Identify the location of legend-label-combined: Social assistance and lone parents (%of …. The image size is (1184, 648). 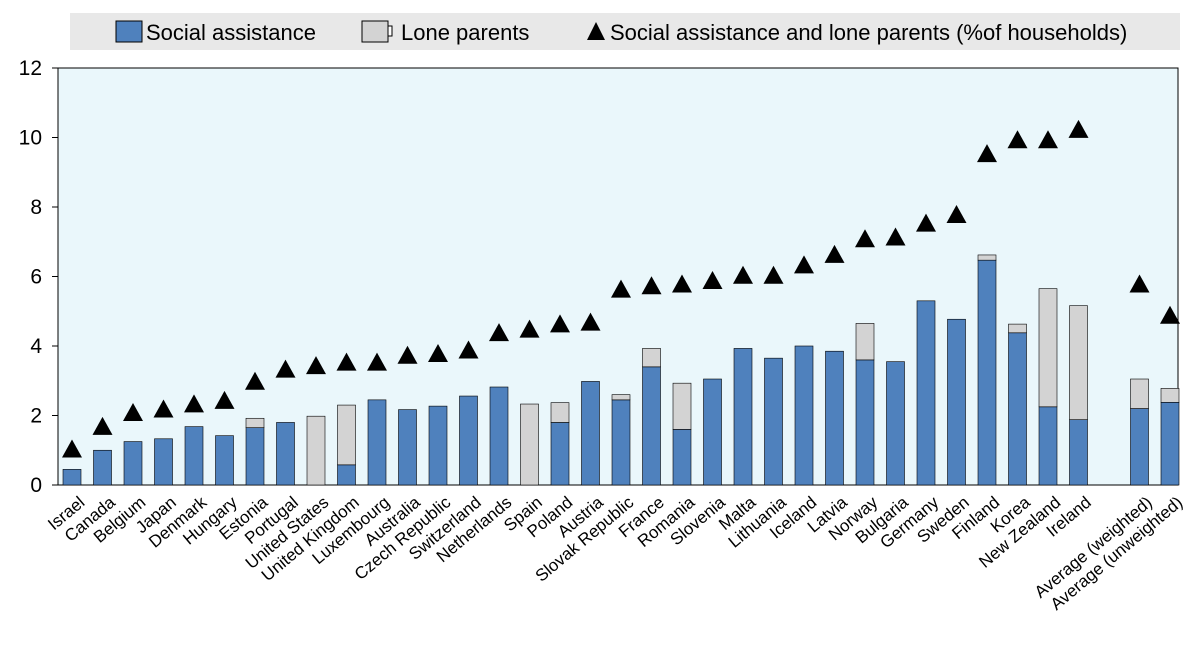
(868, 32).